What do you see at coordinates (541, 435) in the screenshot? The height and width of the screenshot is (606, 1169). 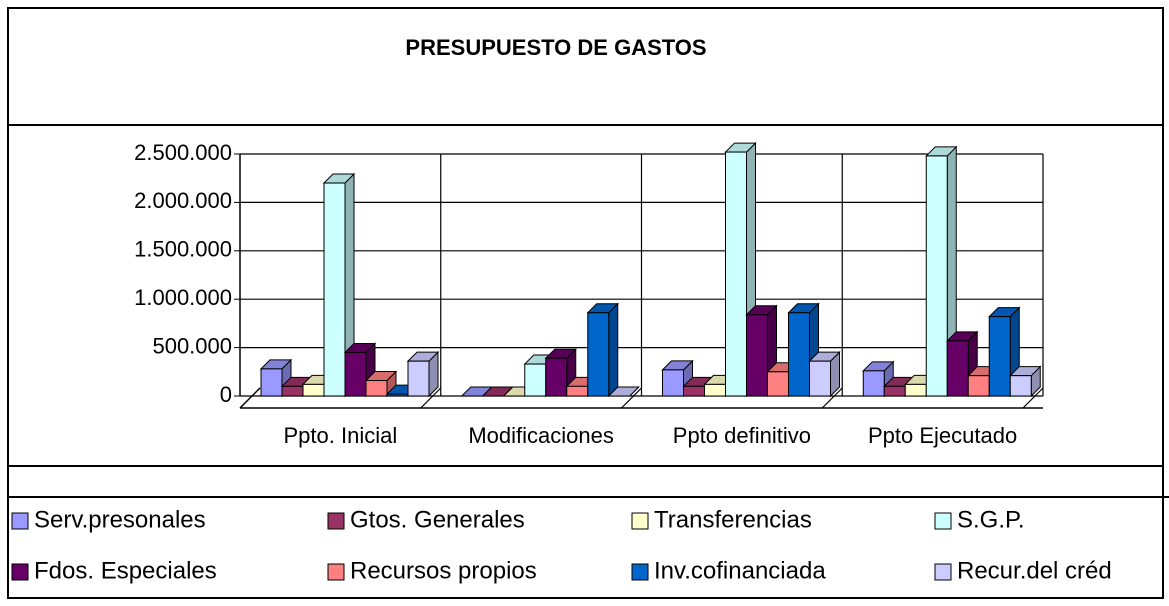 I see `x-tick-label: Modificaciones` at bounding box center [541, 435].